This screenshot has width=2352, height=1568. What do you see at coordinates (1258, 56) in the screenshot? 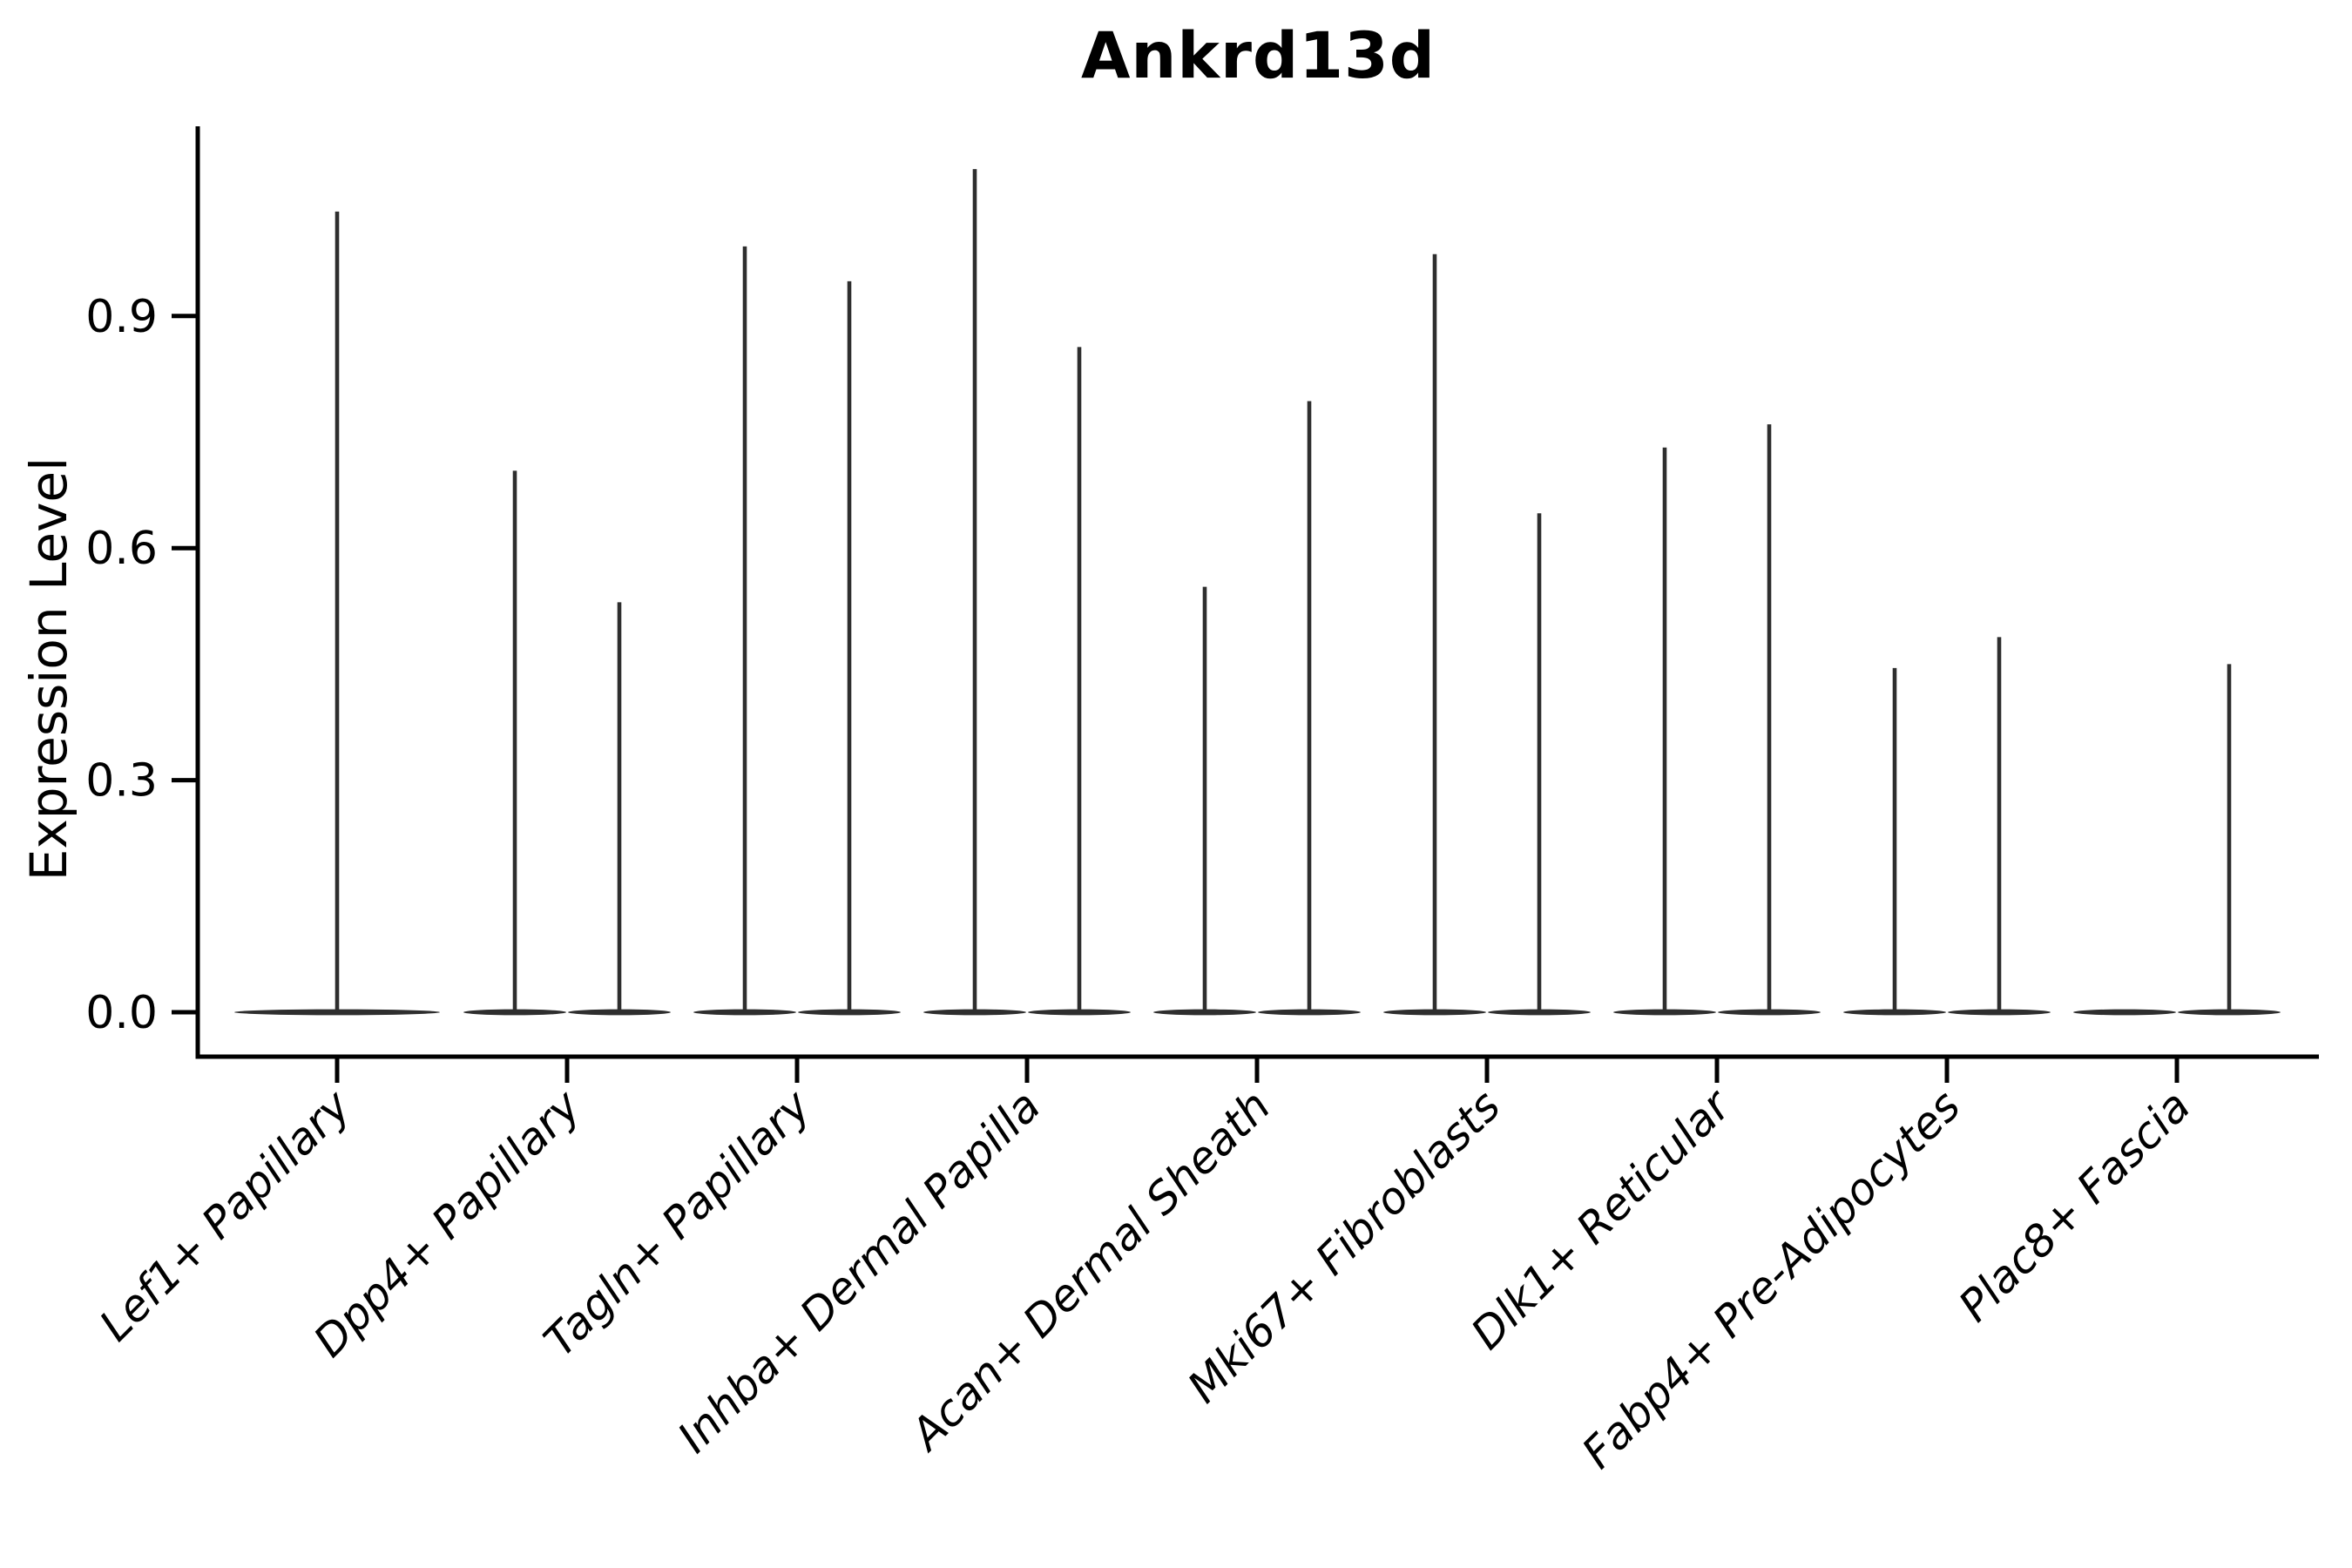
I see `chart-title: Ankrd13d` at bounding box center [1258, 56].